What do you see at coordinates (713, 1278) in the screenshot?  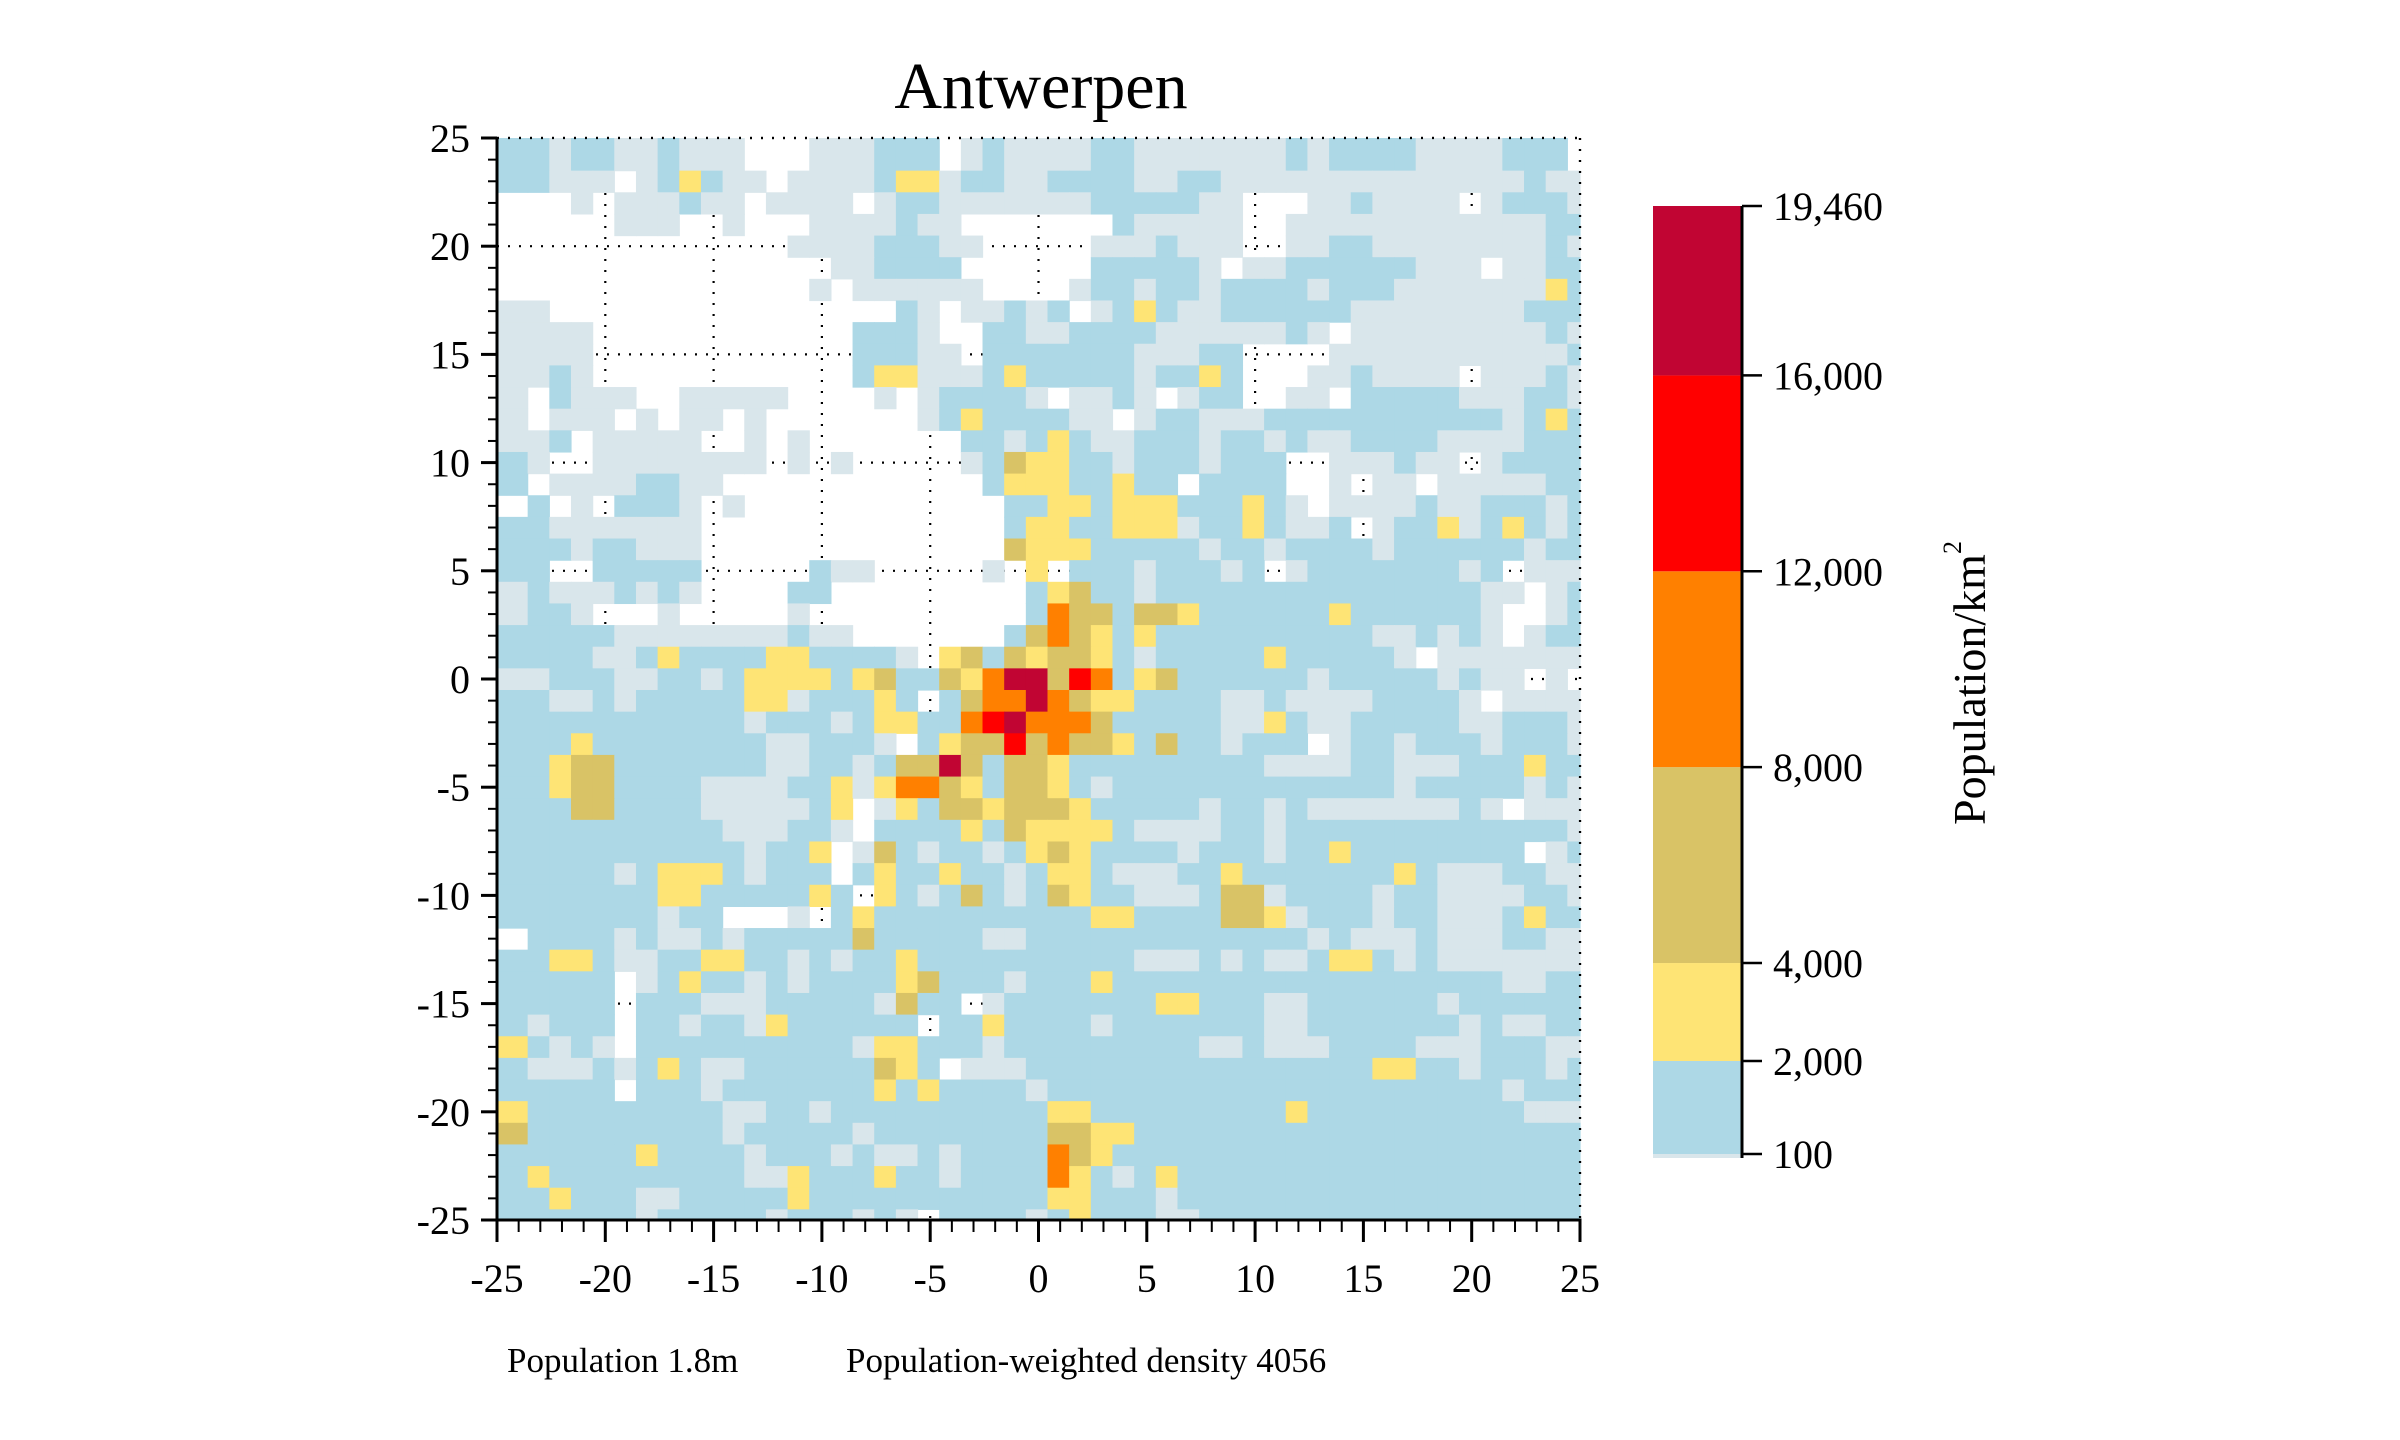 I see `x-tick-label: -15` at bounding box center [713, 1278].